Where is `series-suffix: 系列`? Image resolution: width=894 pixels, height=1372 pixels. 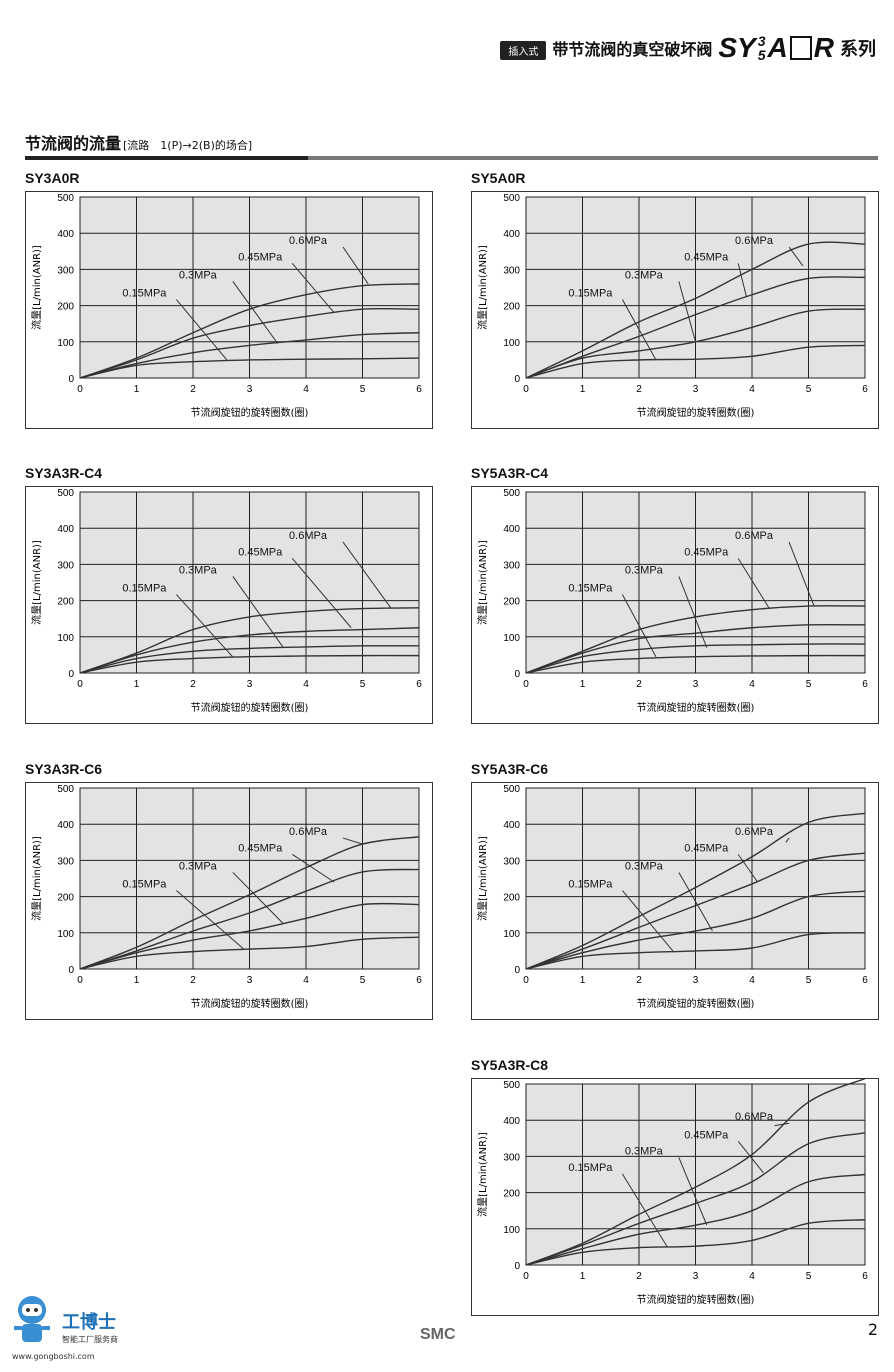
series-suffix: 系列 is located at coordinates (858, 49).